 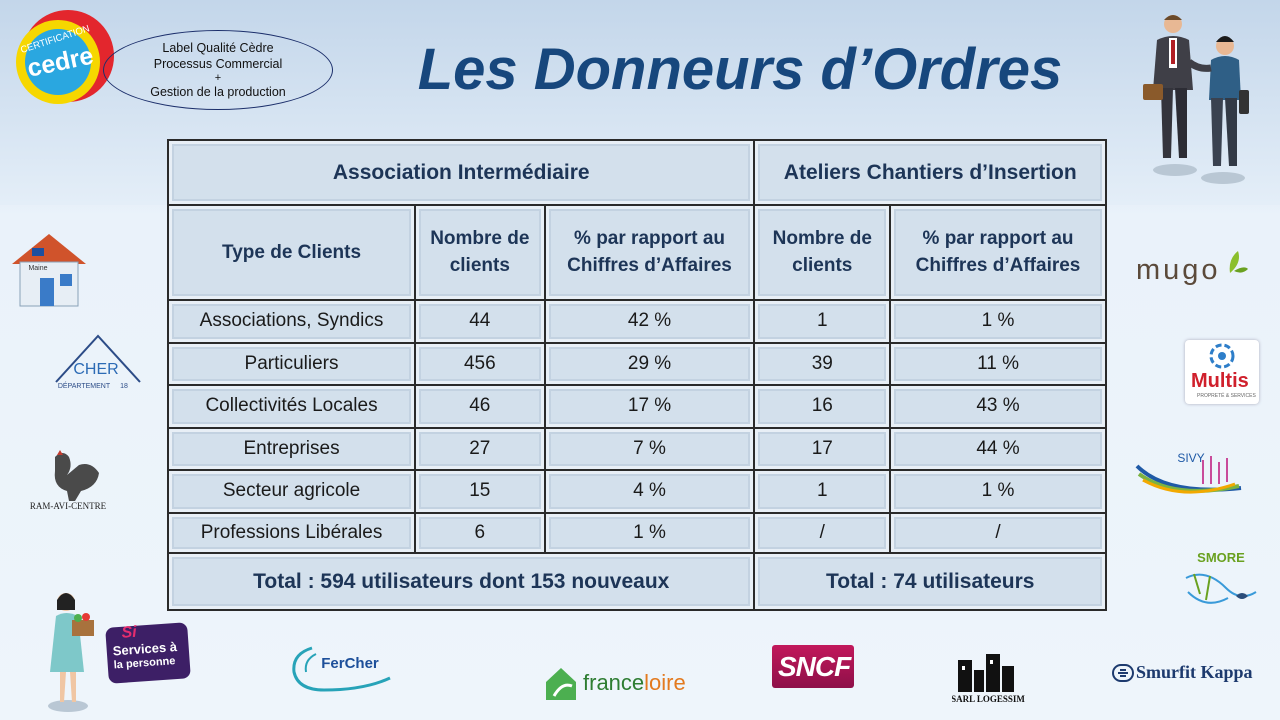 I want to click on page-title: Les Donneurs d’Ordres, so click(x=740, y=69).